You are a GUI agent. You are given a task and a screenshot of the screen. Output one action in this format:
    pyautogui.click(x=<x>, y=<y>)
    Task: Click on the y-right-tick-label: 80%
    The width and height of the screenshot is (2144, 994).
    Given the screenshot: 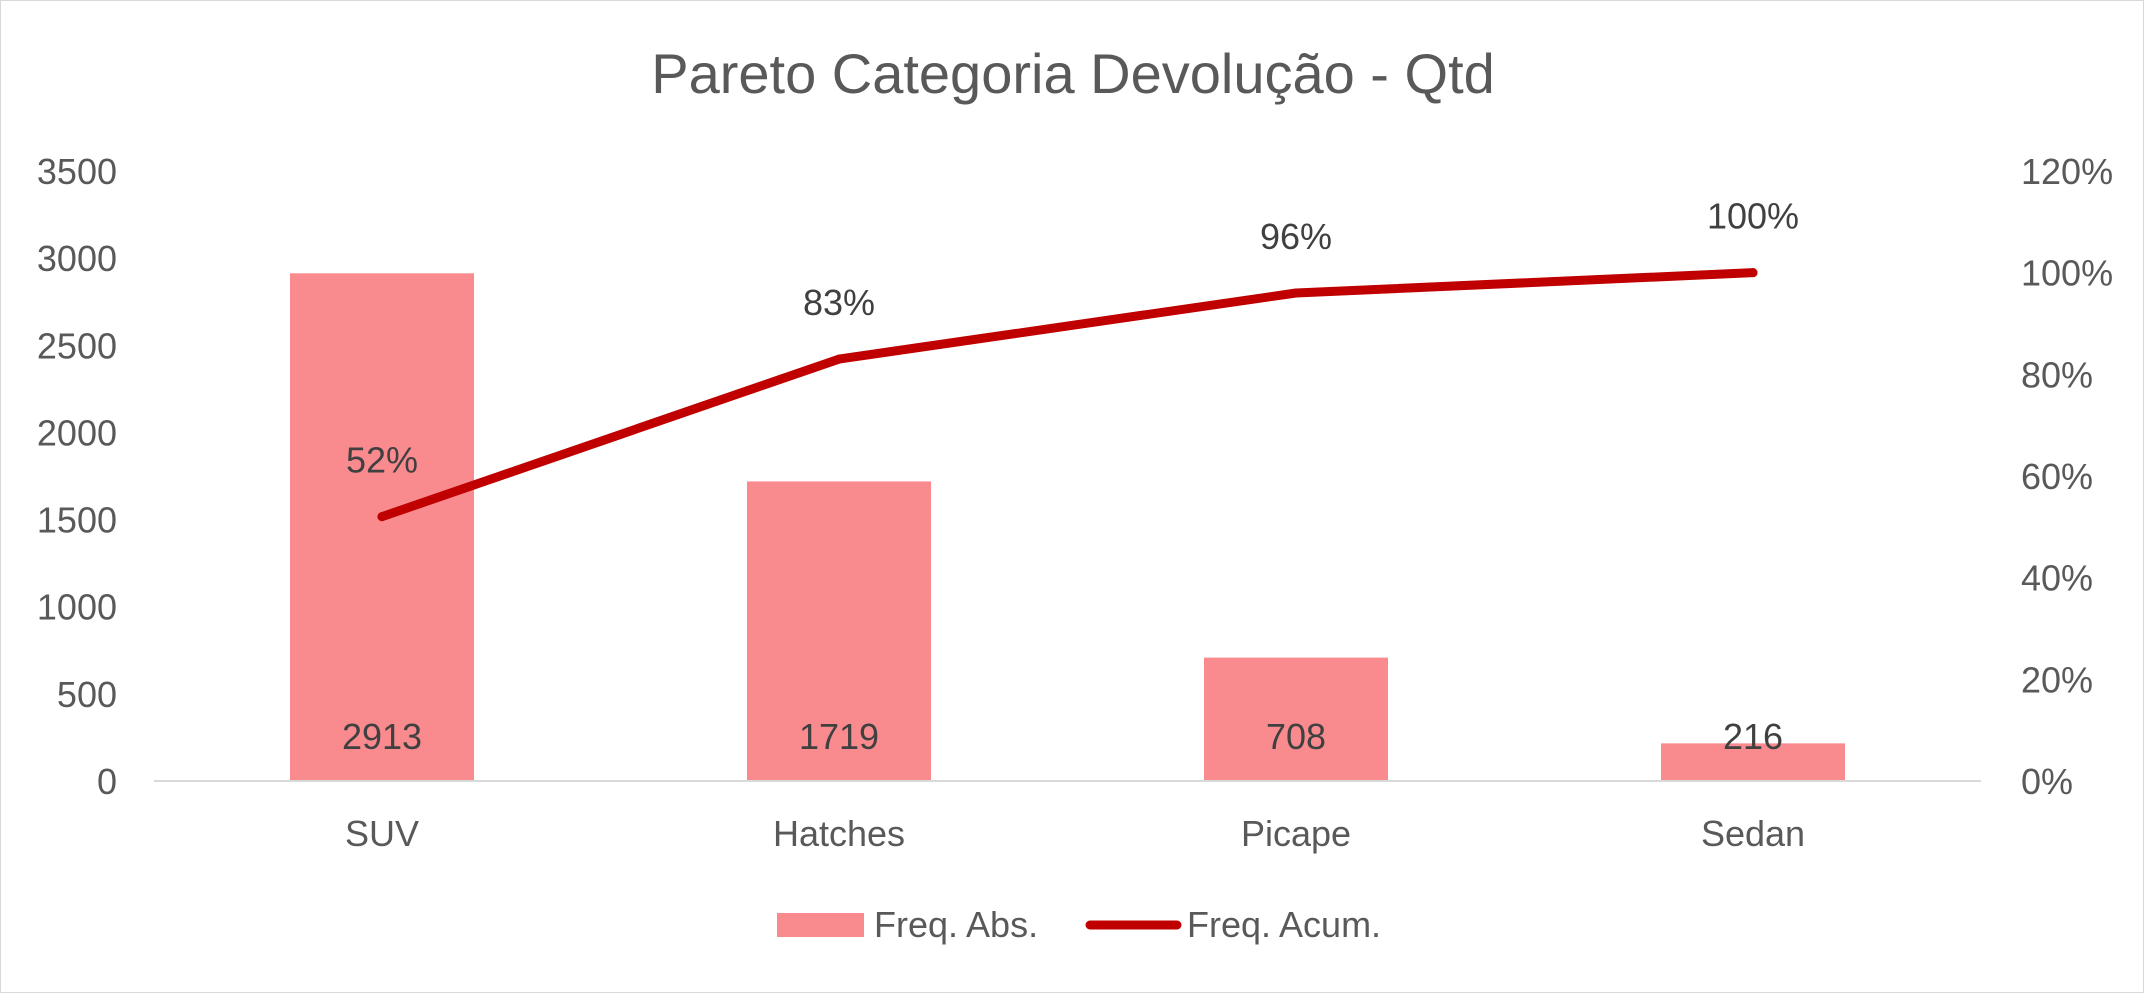 What is the action you would take?
    pyautogui.click(x=2057, y=374)
    